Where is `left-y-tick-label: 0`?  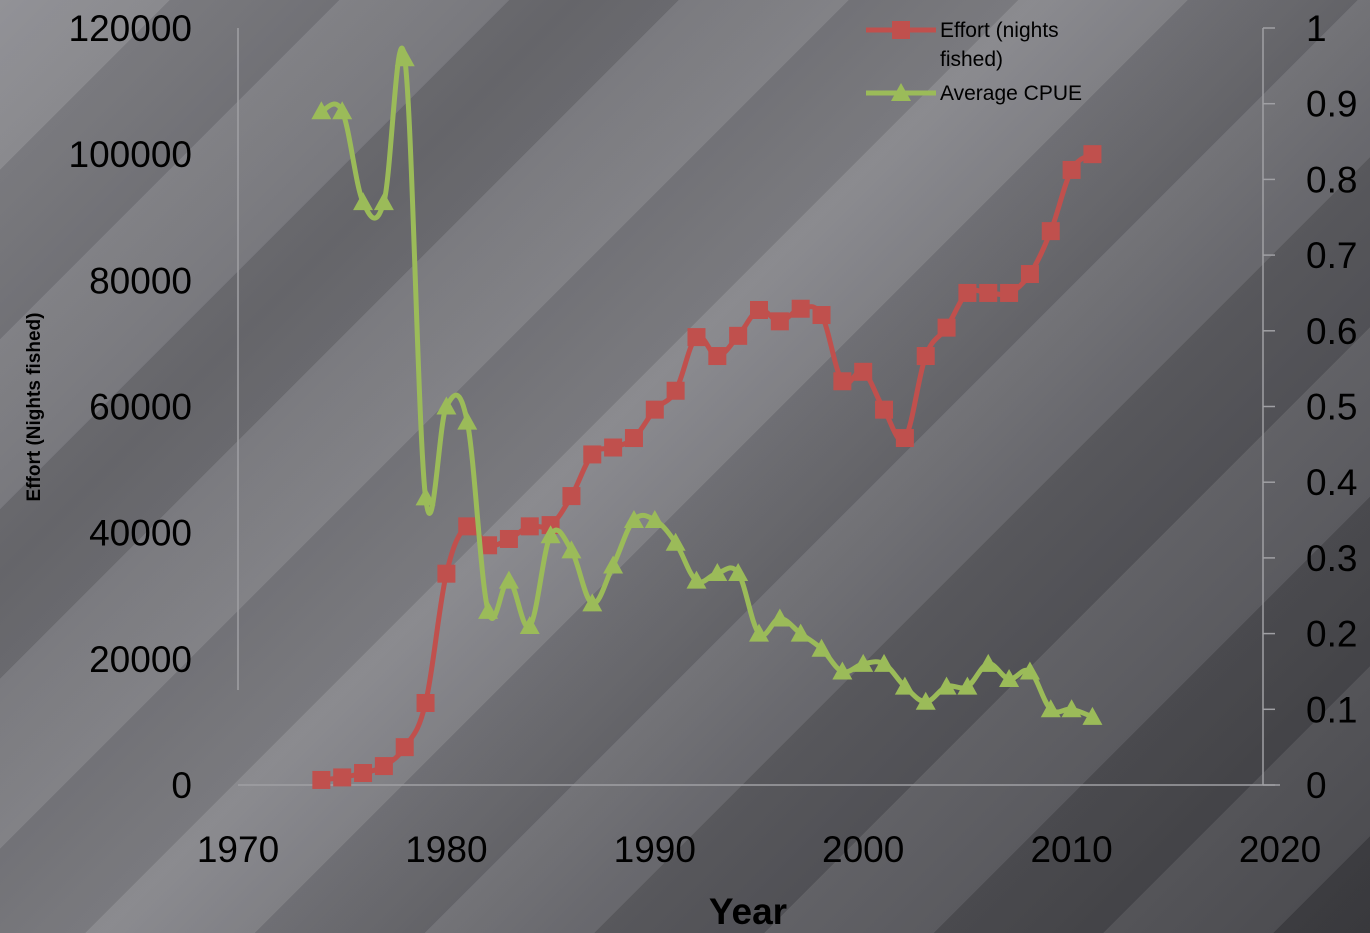
left-y-tick-label: 0 is located at coordinates (181, 785).